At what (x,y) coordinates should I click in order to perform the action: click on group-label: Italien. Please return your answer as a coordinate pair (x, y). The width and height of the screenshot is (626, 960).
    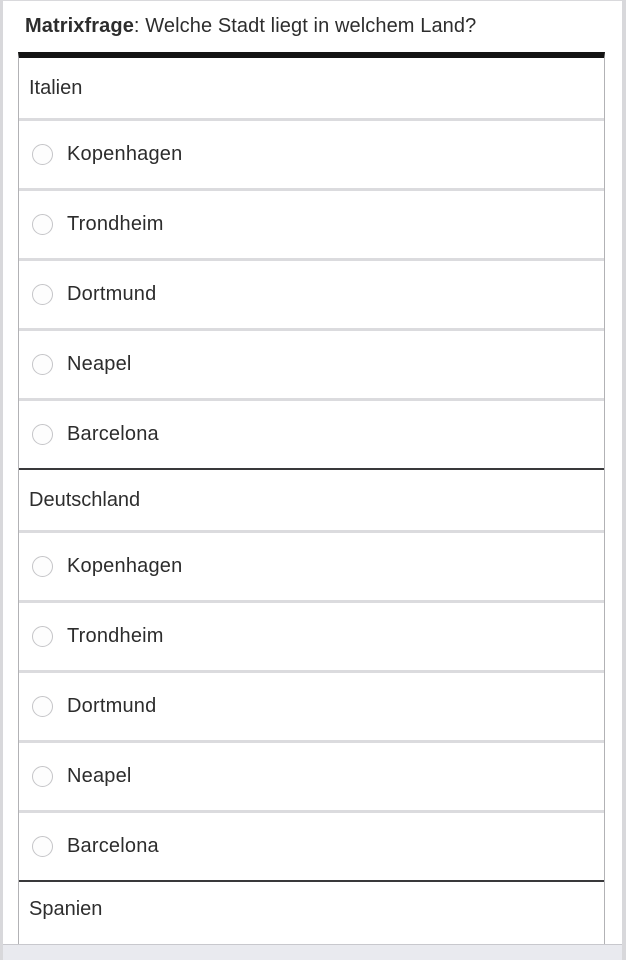
    Looking at the image, I should click on (56, 87).